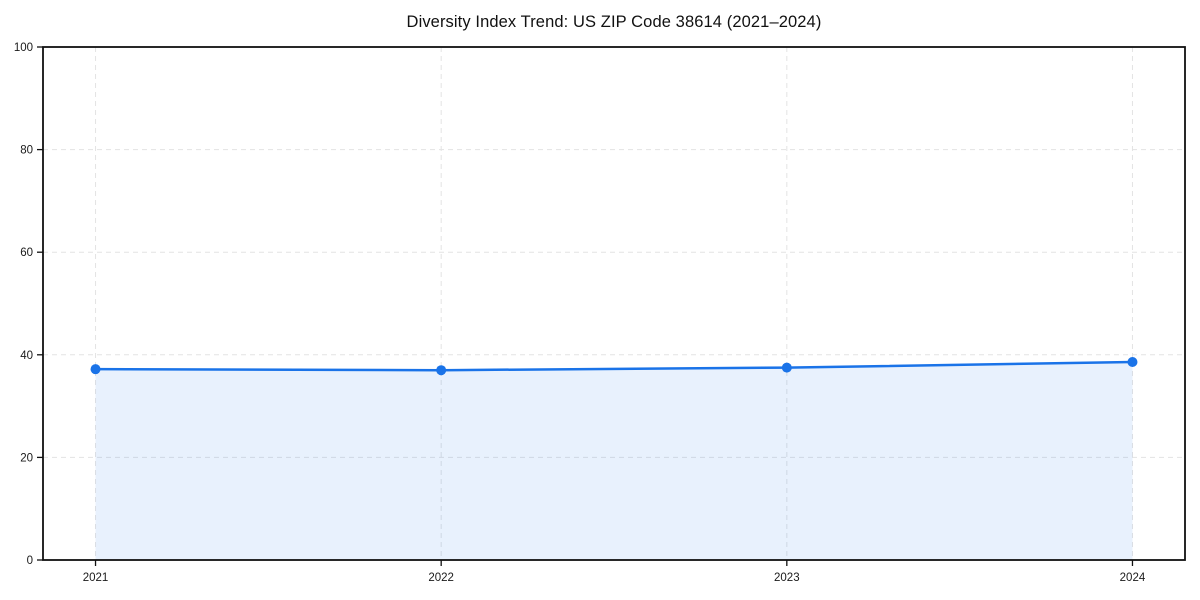 This screenshot has height=600, width=1200. Describe the element at coordinates (614, 366) in the screenshot. I see `trend-line` at that location.